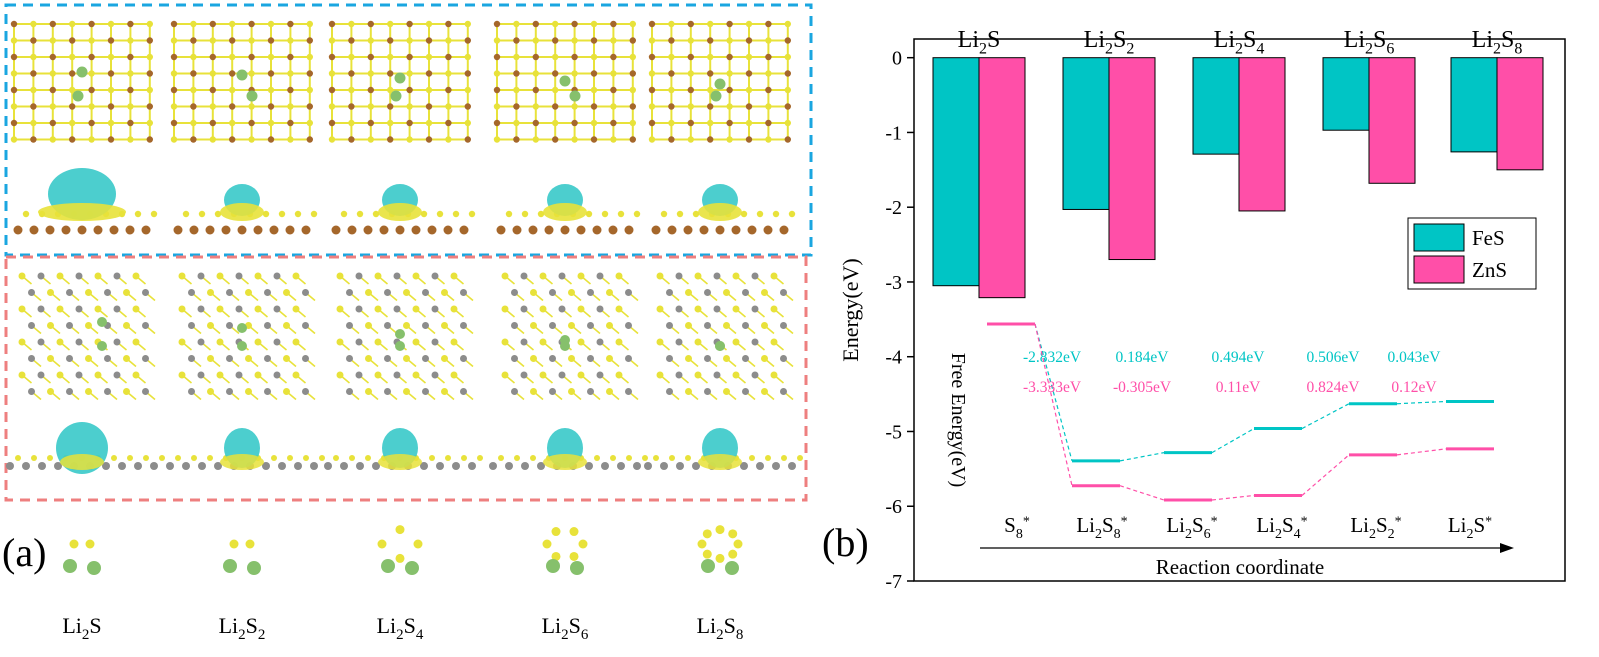 The width and height of the screenshot is (1599, 657). I want to click on x-axis-label: Reaction coordinate, so click(1240, 567).